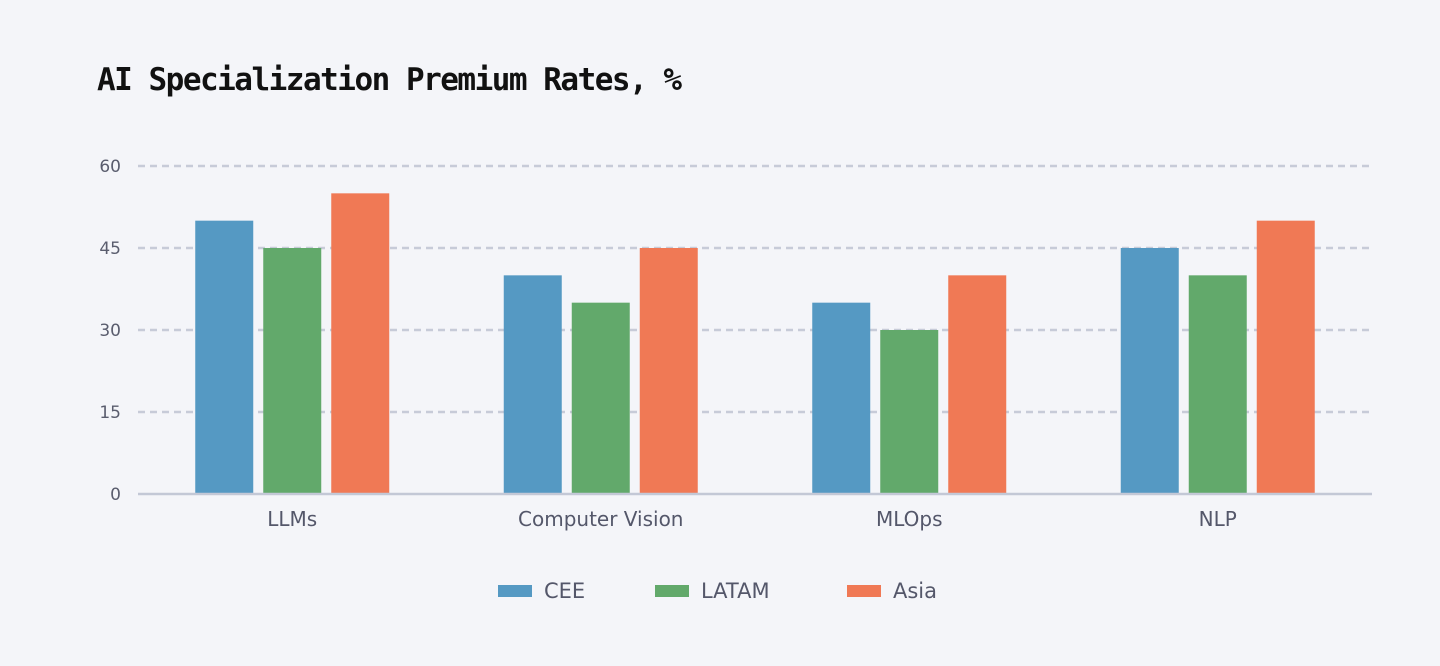 The height and width of the screenshot is (666, 1440). What do you see at coordinates (292, 519) in the screenshot?
I see `x-tick-label: LLMs` at bounding box center [292, 519].